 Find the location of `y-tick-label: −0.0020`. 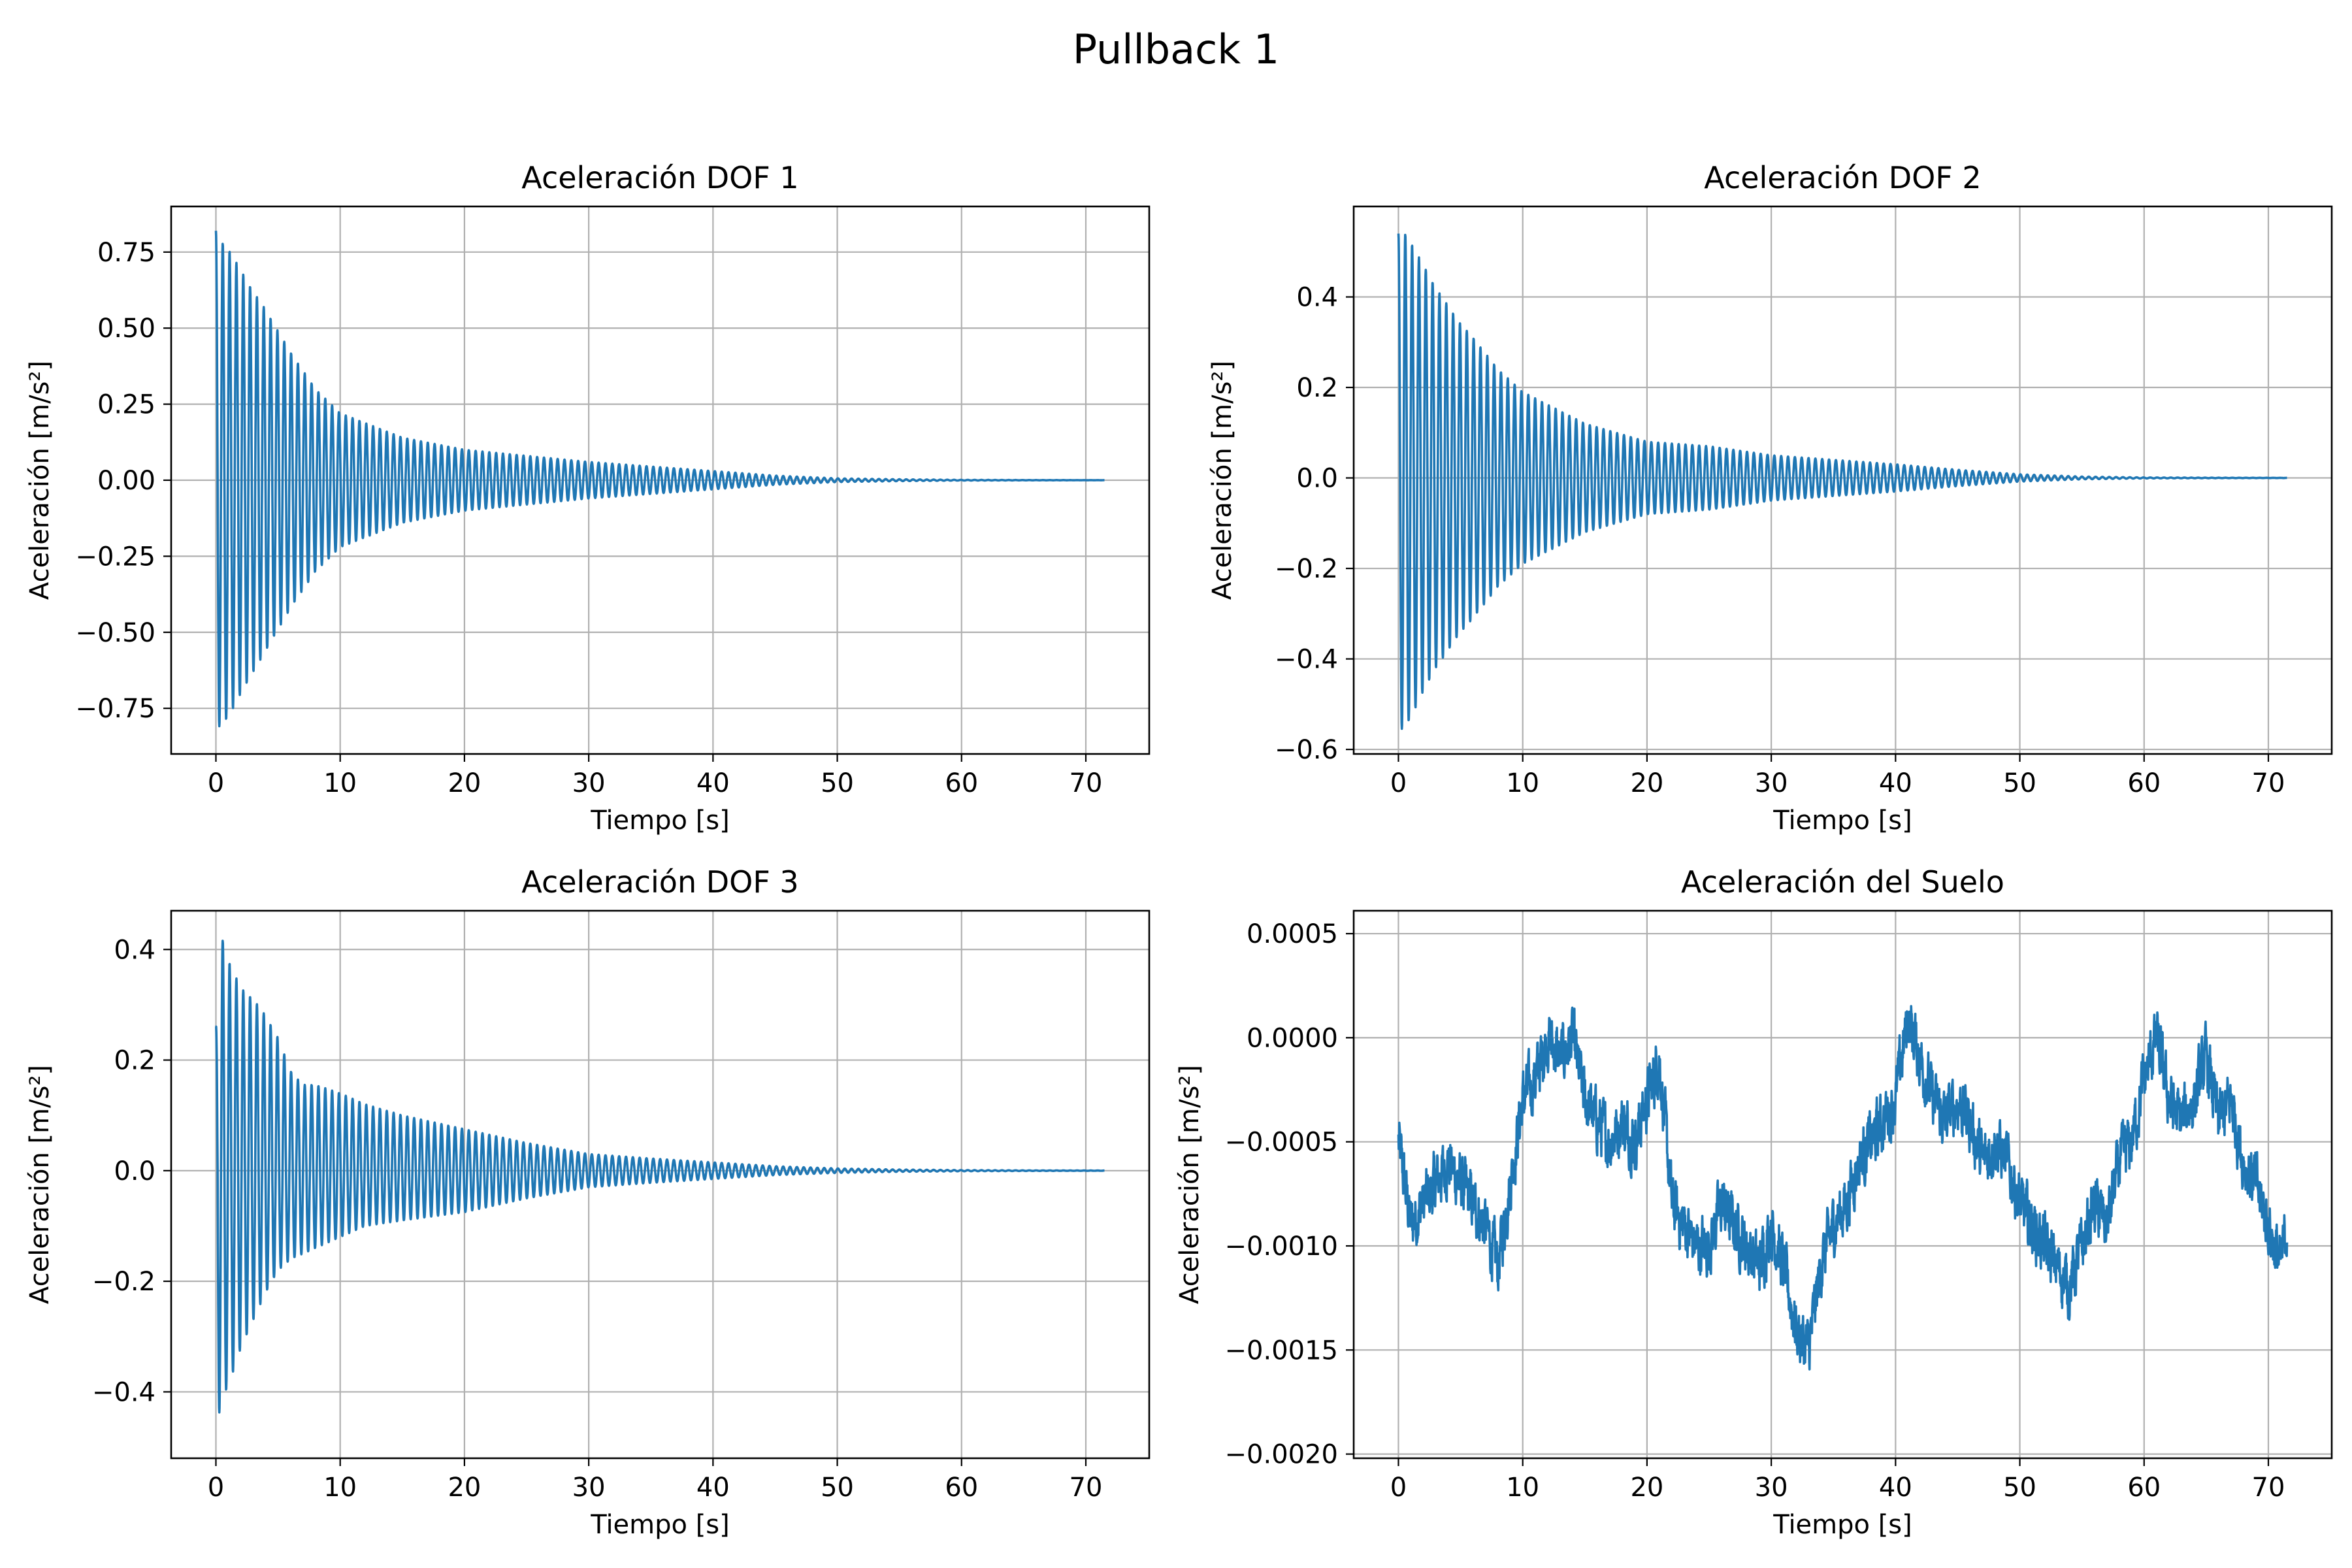

y-tick-label: −0.0020 is located at coordinates (1281, 1455).